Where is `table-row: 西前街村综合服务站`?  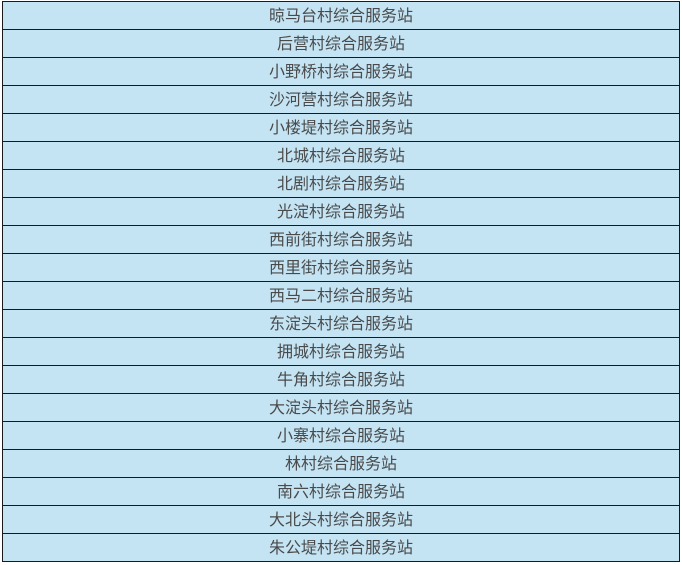
table-row: 西前街村综合服务站 is located at coordinates (341, 239).